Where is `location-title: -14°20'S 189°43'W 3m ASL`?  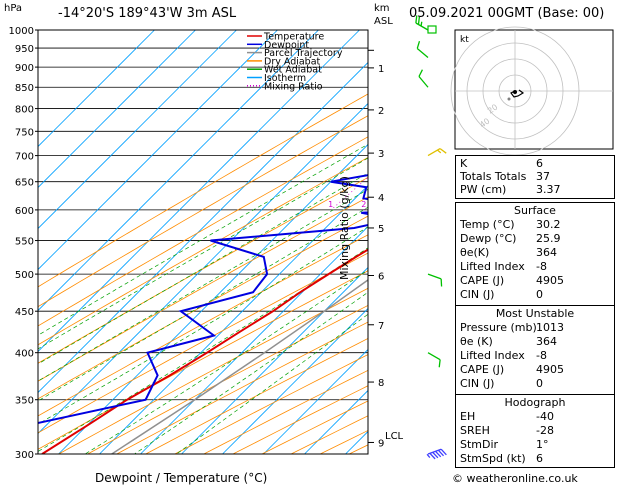 location-title: -14°20'S 189°43'W 3m ASL is located at coordinates (147, 13).